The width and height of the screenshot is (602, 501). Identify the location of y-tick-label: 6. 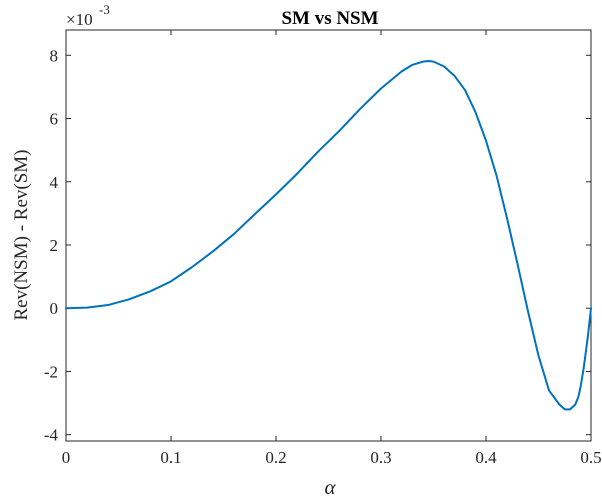
(54, 119).